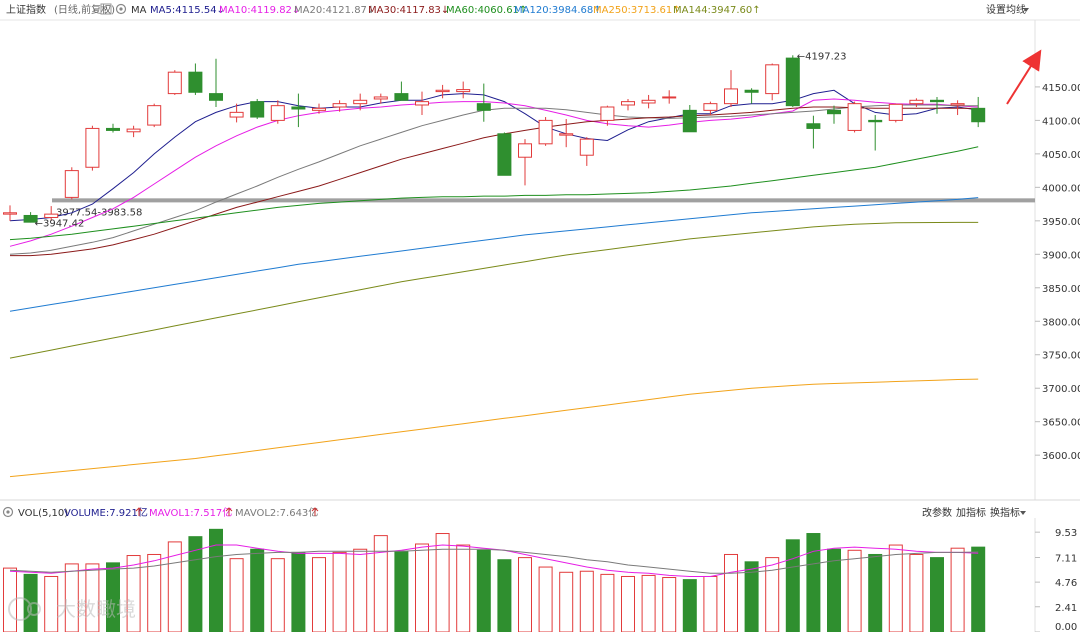  Describe the element at coordinates (1061, 456) in the screenshot. I see `y-tick-label: 3600.00` at that location.